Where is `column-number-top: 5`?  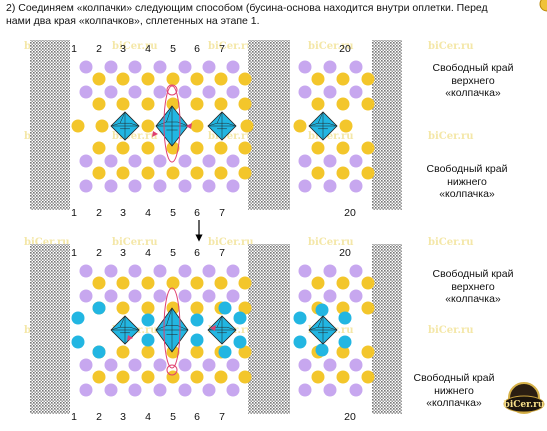
column-number-top: 5 is located at coordinates (173, 49).